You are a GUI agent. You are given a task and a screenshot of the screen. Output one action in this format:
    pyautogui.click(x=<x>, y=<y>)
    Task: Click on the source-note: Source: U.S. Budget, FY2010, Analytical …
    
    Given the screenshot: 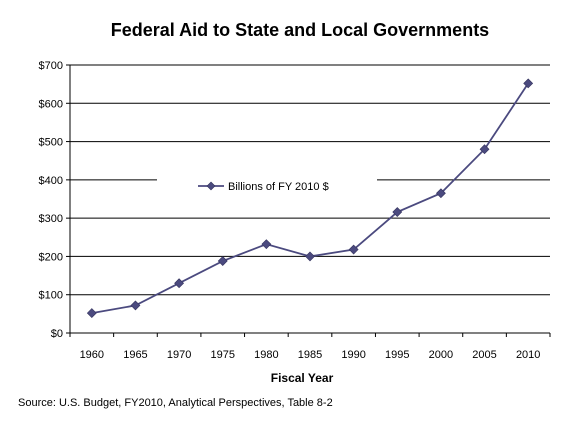 What is the action you would take?
    pyautogui.click(x=175, y=403)
    